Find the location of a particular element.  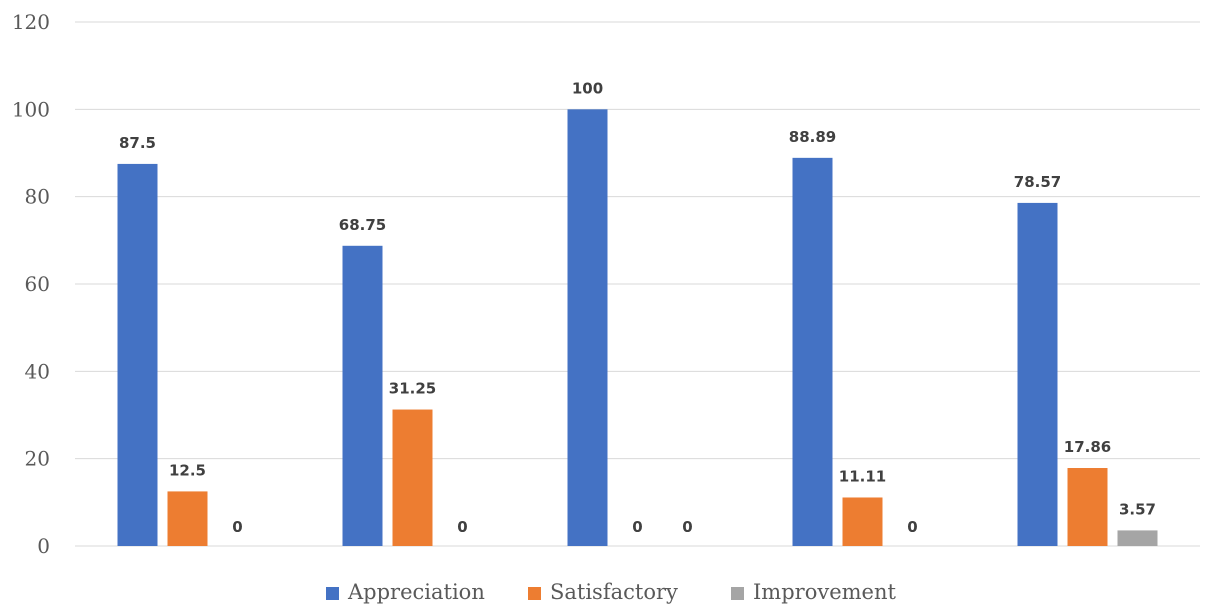

y-tick-label: 20 is located at coordinates (37, 459).